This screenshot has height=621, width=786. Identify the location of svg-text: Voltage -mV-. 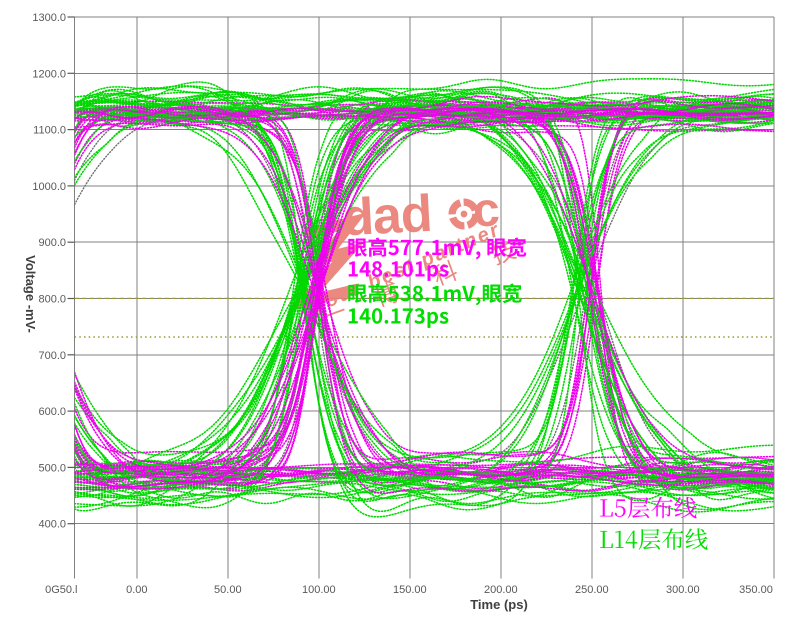
(30, 294).